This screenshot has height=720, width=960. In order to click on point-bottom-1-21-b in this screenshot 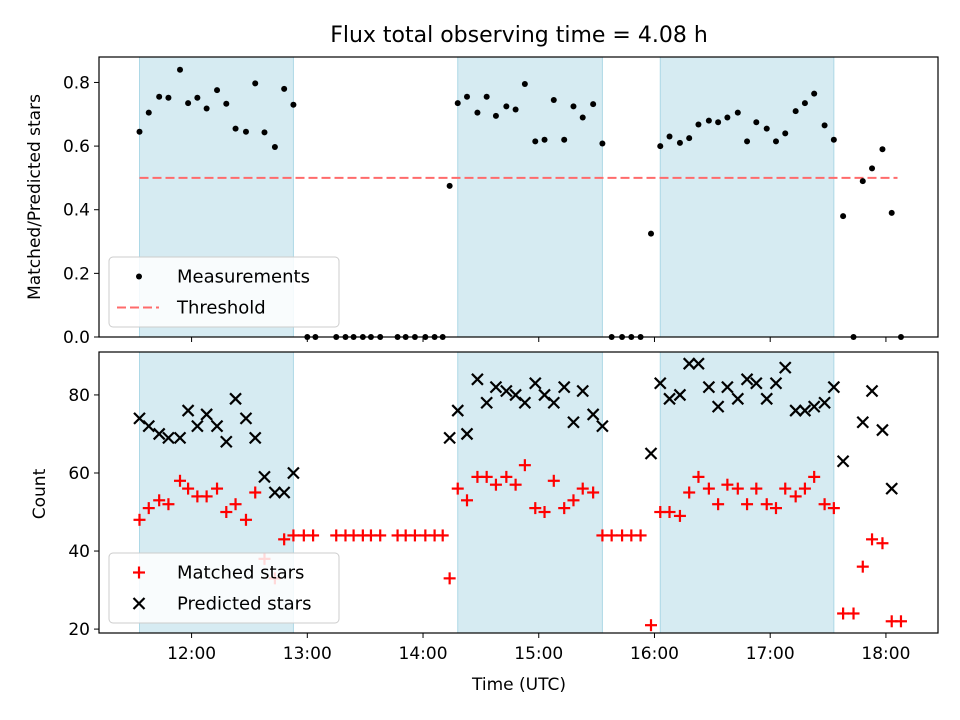, I will do `click(486, 403)`.